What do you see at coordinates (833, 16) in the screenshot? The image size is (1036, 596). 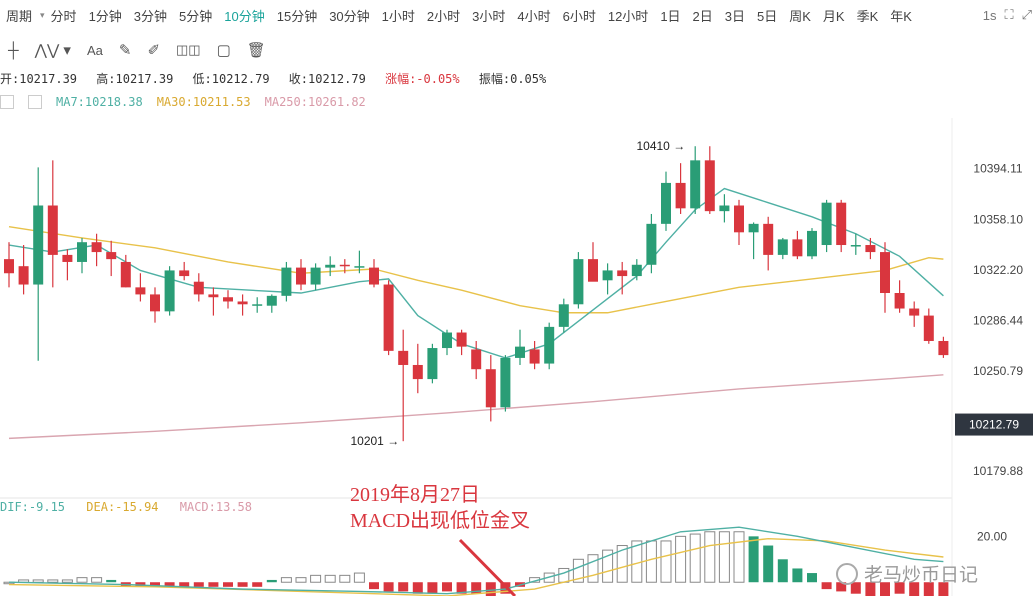 I see `period-item: 月K` at bounding box center [833, 16].